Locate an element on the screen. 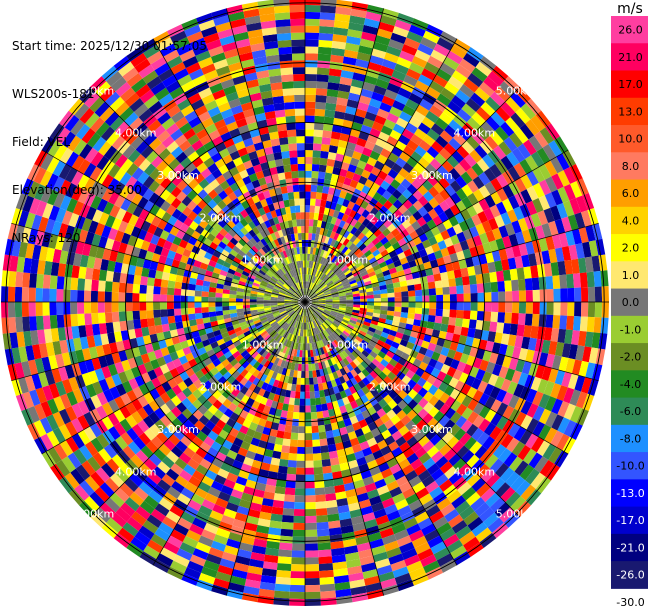 This screenshot has height=610, width=650. colorbar-tick-label: -6.0 is located at coordinates (630, 411).